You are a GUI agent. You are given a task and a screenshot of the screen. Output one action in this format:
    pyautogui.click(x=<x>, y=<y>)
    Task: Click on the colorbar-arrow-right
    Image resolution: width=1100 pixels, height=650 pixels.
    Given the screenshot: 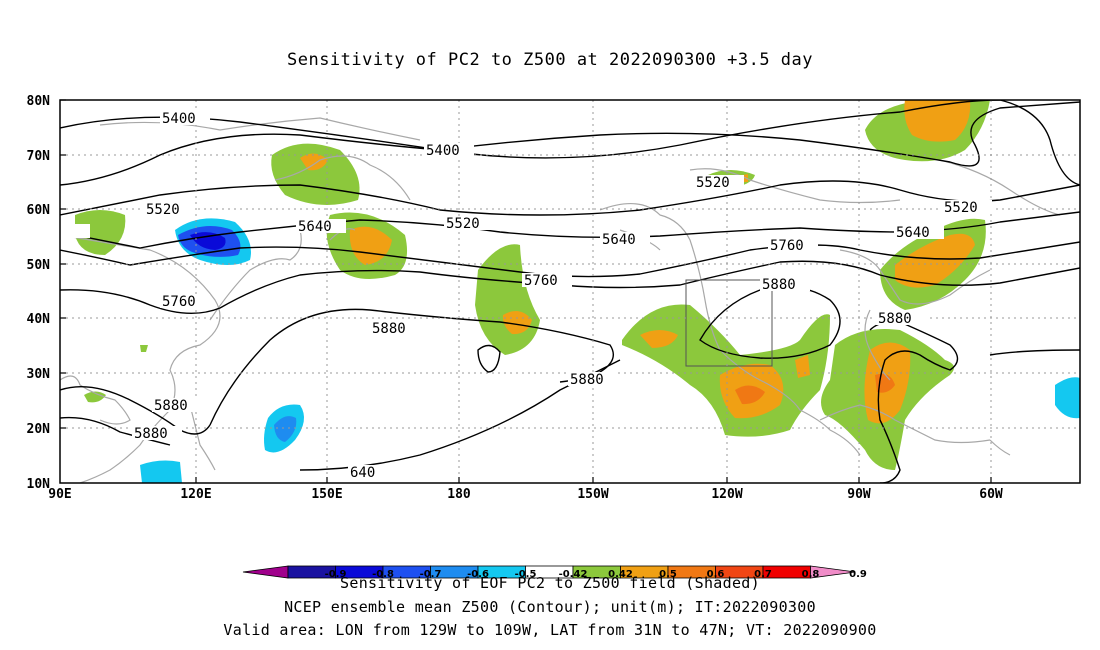 What is the action you would take?
    pyautogui.click(x=833, y=572)
    